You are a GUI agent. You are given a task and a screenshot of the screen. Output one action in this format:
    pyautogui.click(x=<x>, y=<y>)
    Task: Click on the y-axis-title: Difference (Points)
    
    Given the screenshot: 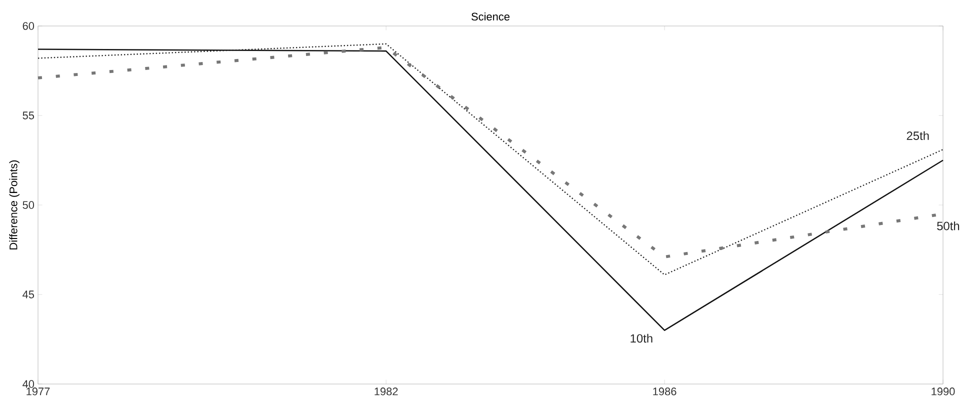 What is the action you would take?
    pyautogui.click(x=14, y=205)
    